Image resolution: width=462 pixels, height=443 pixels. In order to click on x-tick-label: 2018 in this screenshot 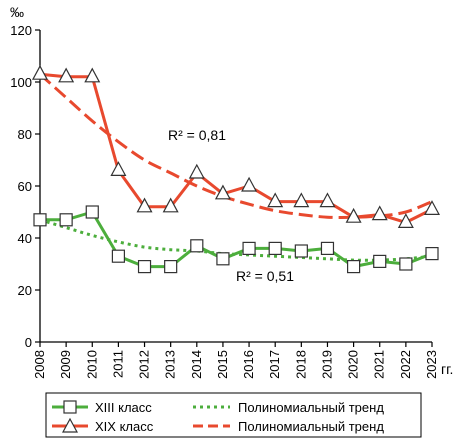, I will do `click(300, 364)`.